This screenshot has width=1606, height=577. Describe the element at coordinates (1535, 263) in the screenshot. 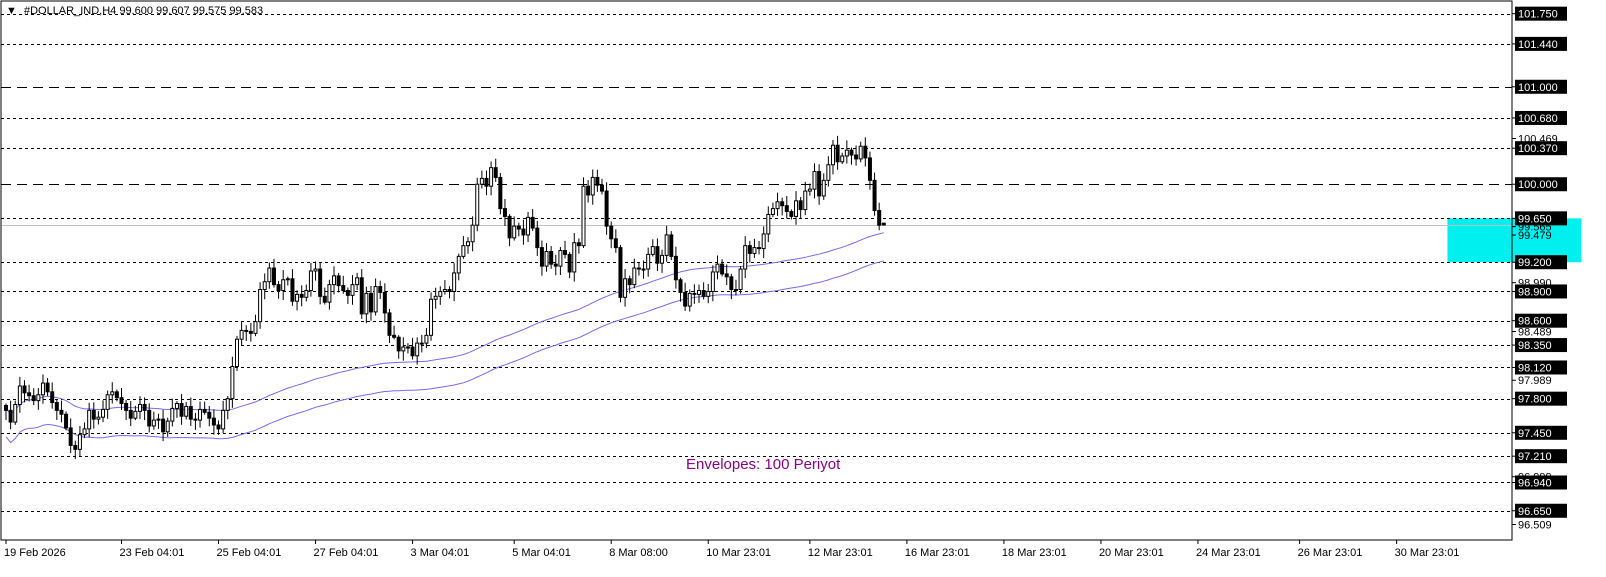

I see `price-tick-label: 99.200` at that location.